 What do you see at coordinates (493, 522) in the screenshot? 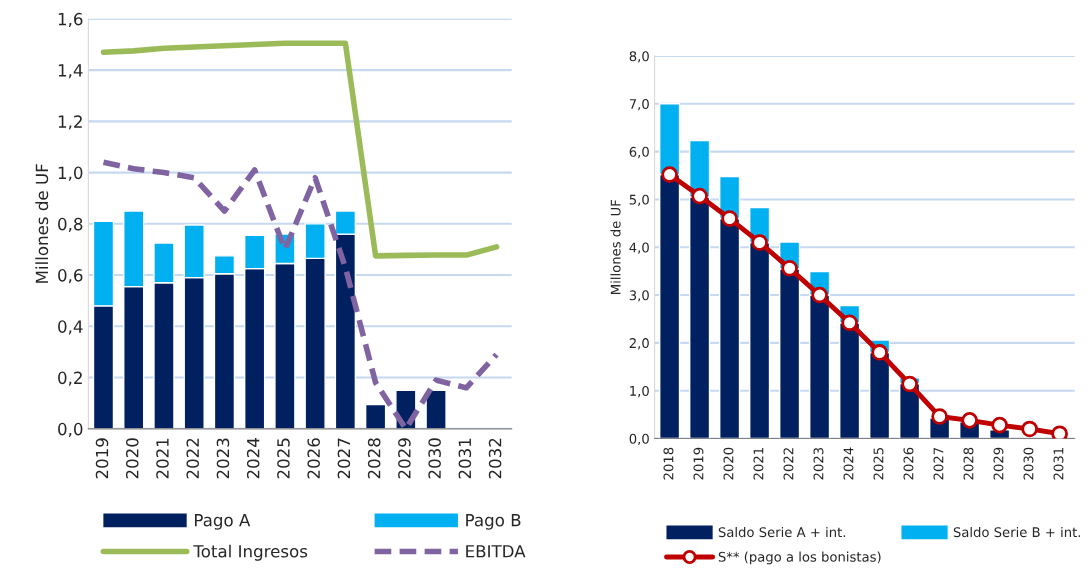
I see `legend-label: Pago B` at bounding box center [493, 522].